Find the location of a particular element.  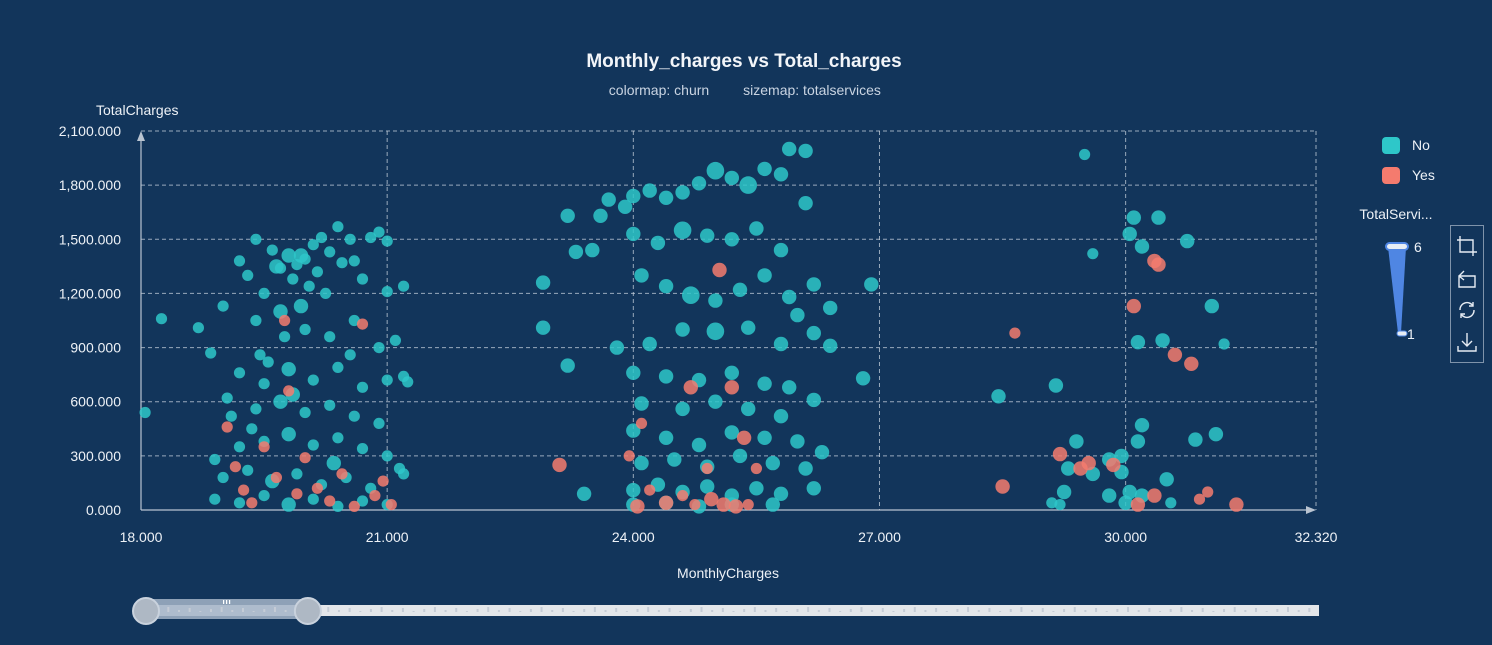

restore-icon is located at coordinates (1467, 310).